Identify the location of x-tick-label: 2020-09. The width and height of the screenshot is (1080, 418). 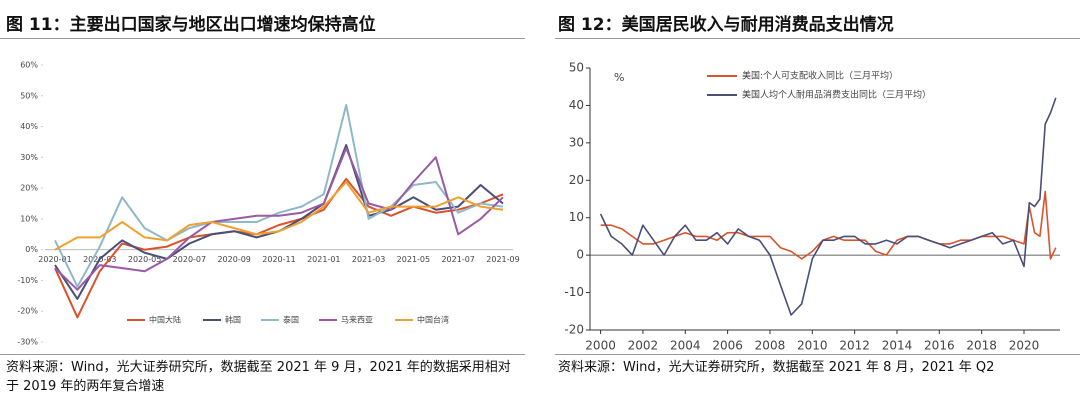
(233, 259).